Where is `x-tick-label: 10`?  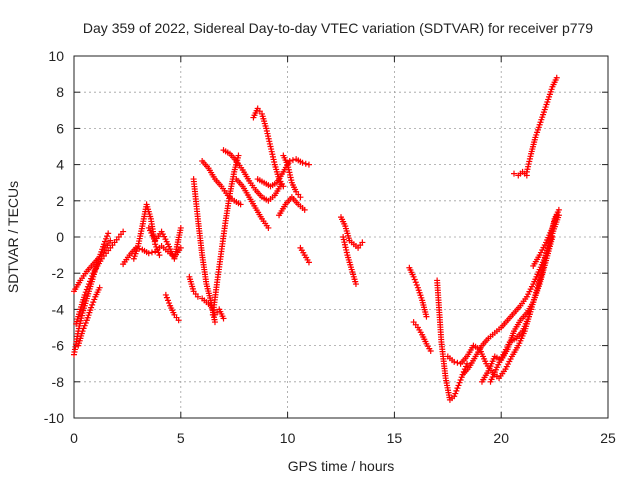 x-tick-label: 10 is located at coordinates (288, 438).